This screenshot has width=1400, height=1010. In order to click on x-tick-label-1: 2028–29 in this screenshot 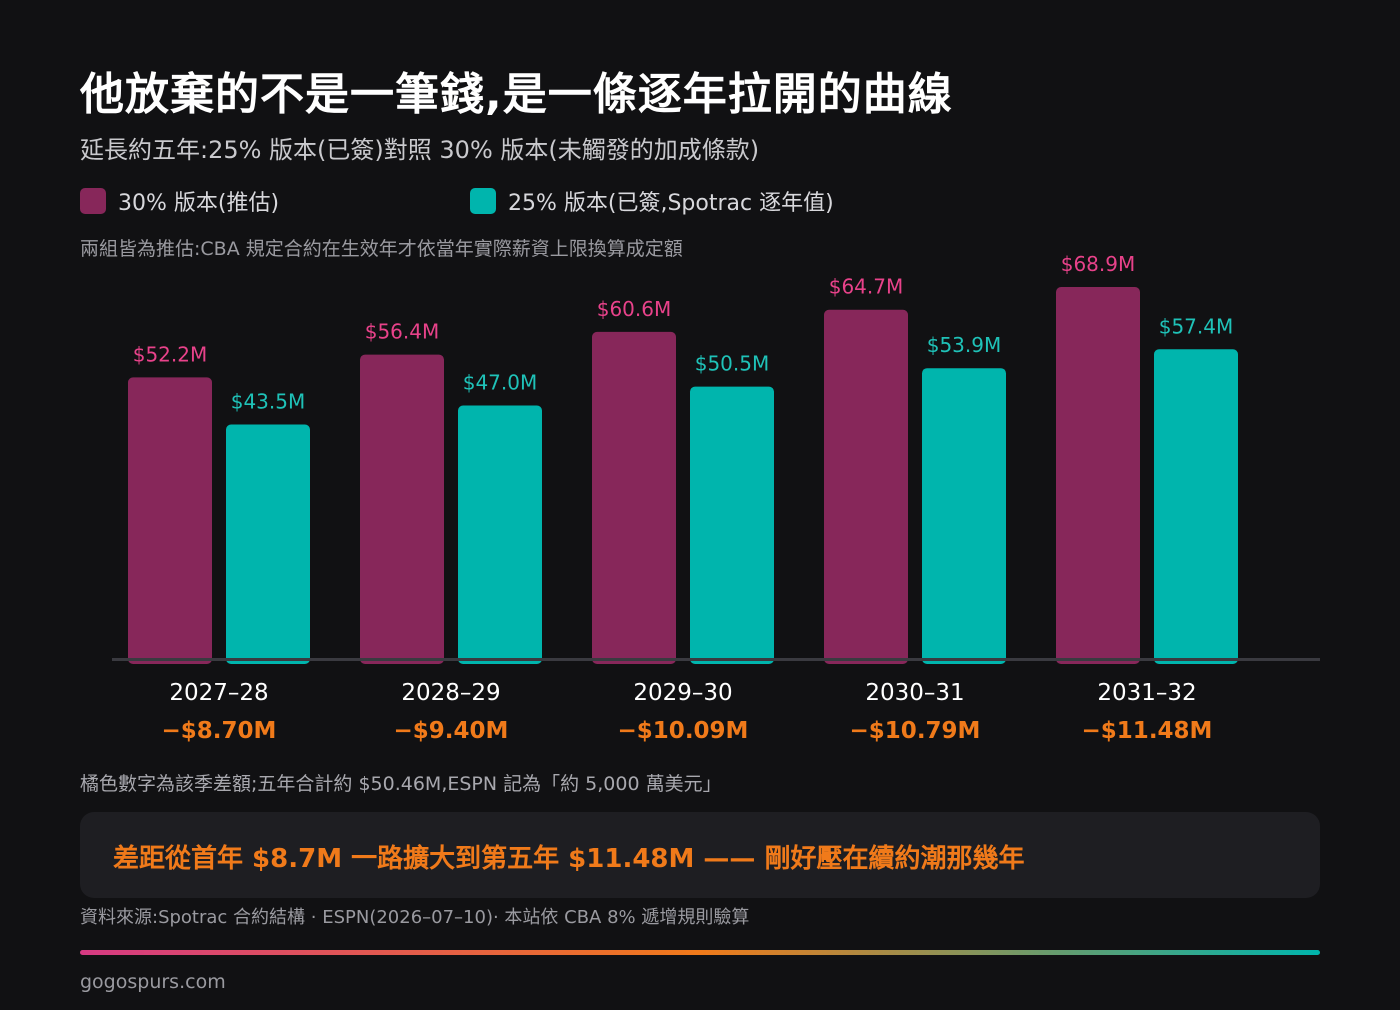, I will do `click(450, 693)`.